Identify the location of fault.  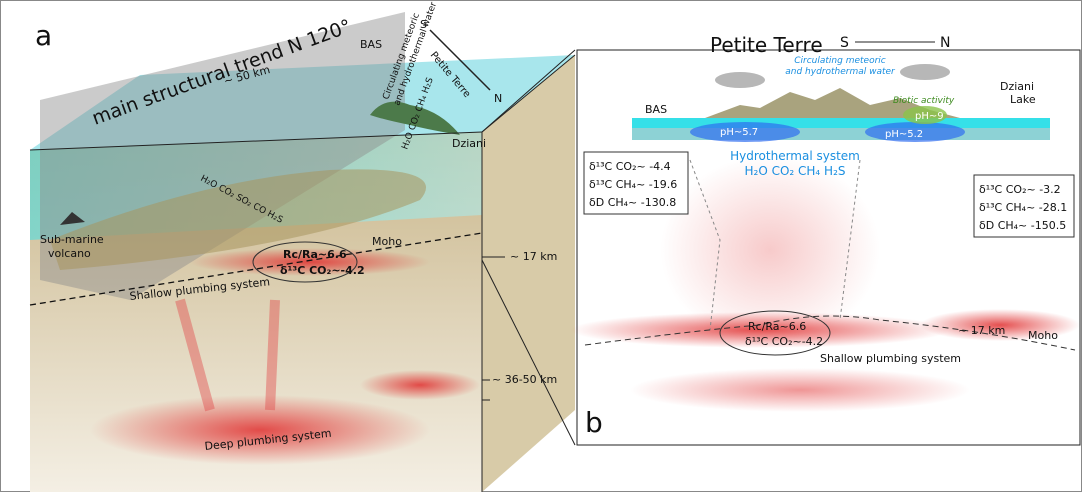
(775, 245).